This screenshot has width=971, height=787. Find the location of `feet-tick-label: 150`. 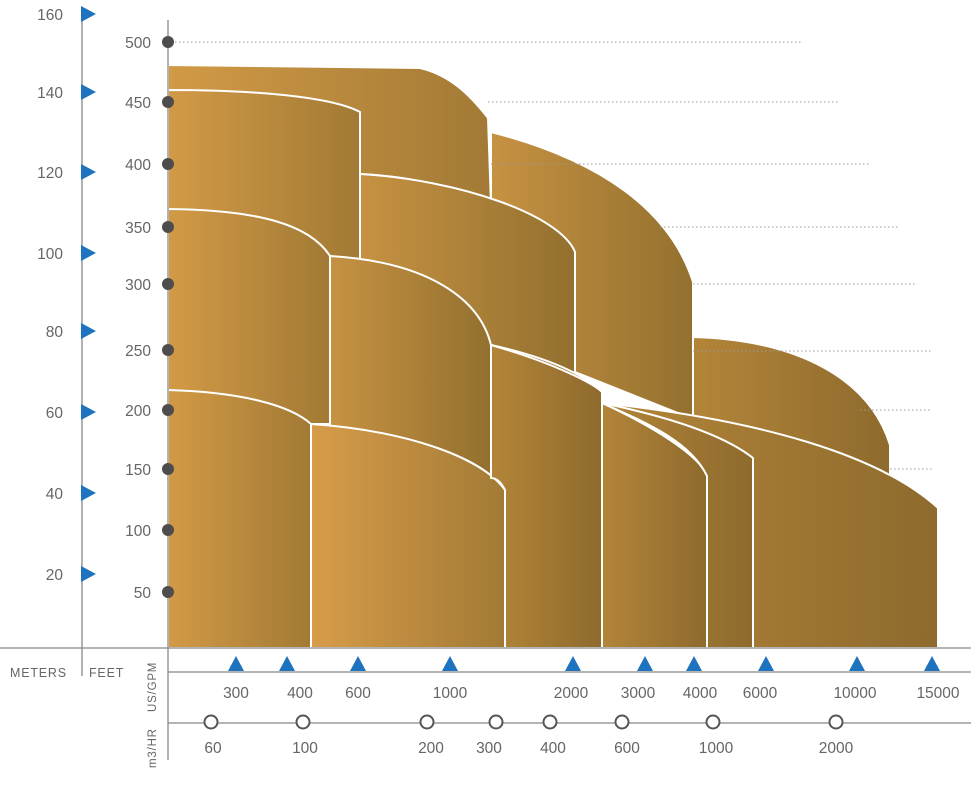

feet-tick-label: 150 is located at coordinates (138, 470).